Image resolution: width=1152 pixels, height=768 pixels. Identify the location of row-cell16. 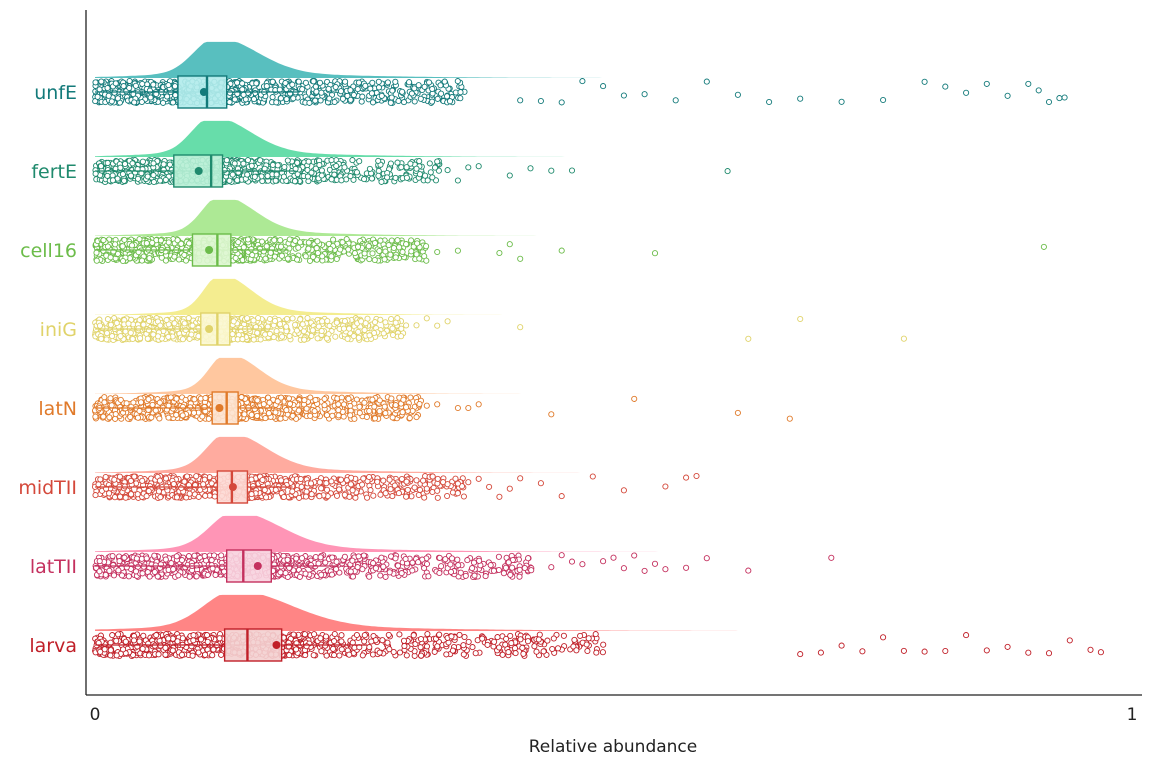
(569, 233).